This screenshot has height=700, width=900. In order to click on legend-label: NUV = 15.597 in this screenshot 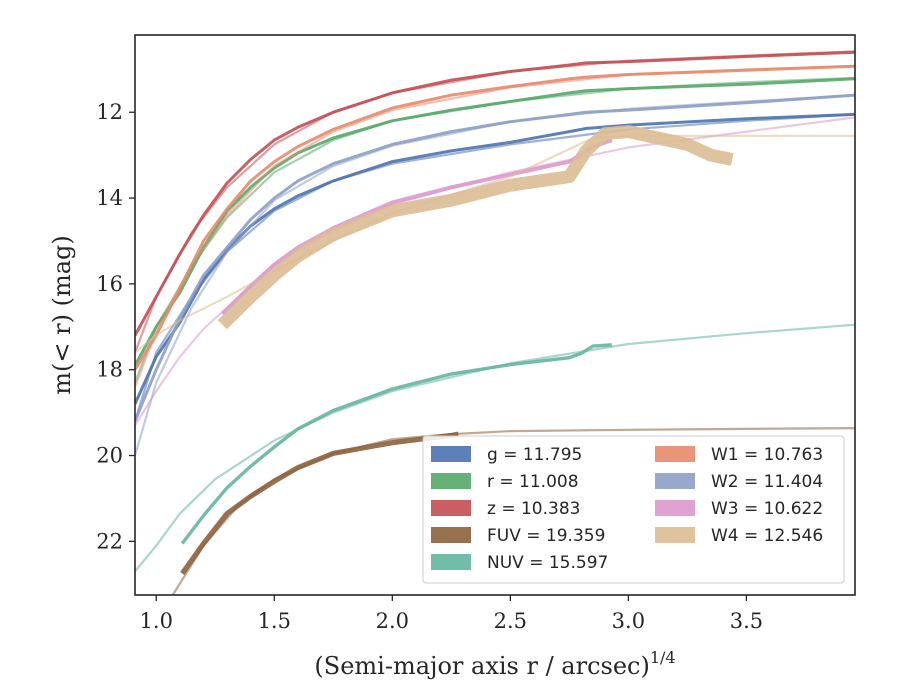, I will do `click(547, 563)`.